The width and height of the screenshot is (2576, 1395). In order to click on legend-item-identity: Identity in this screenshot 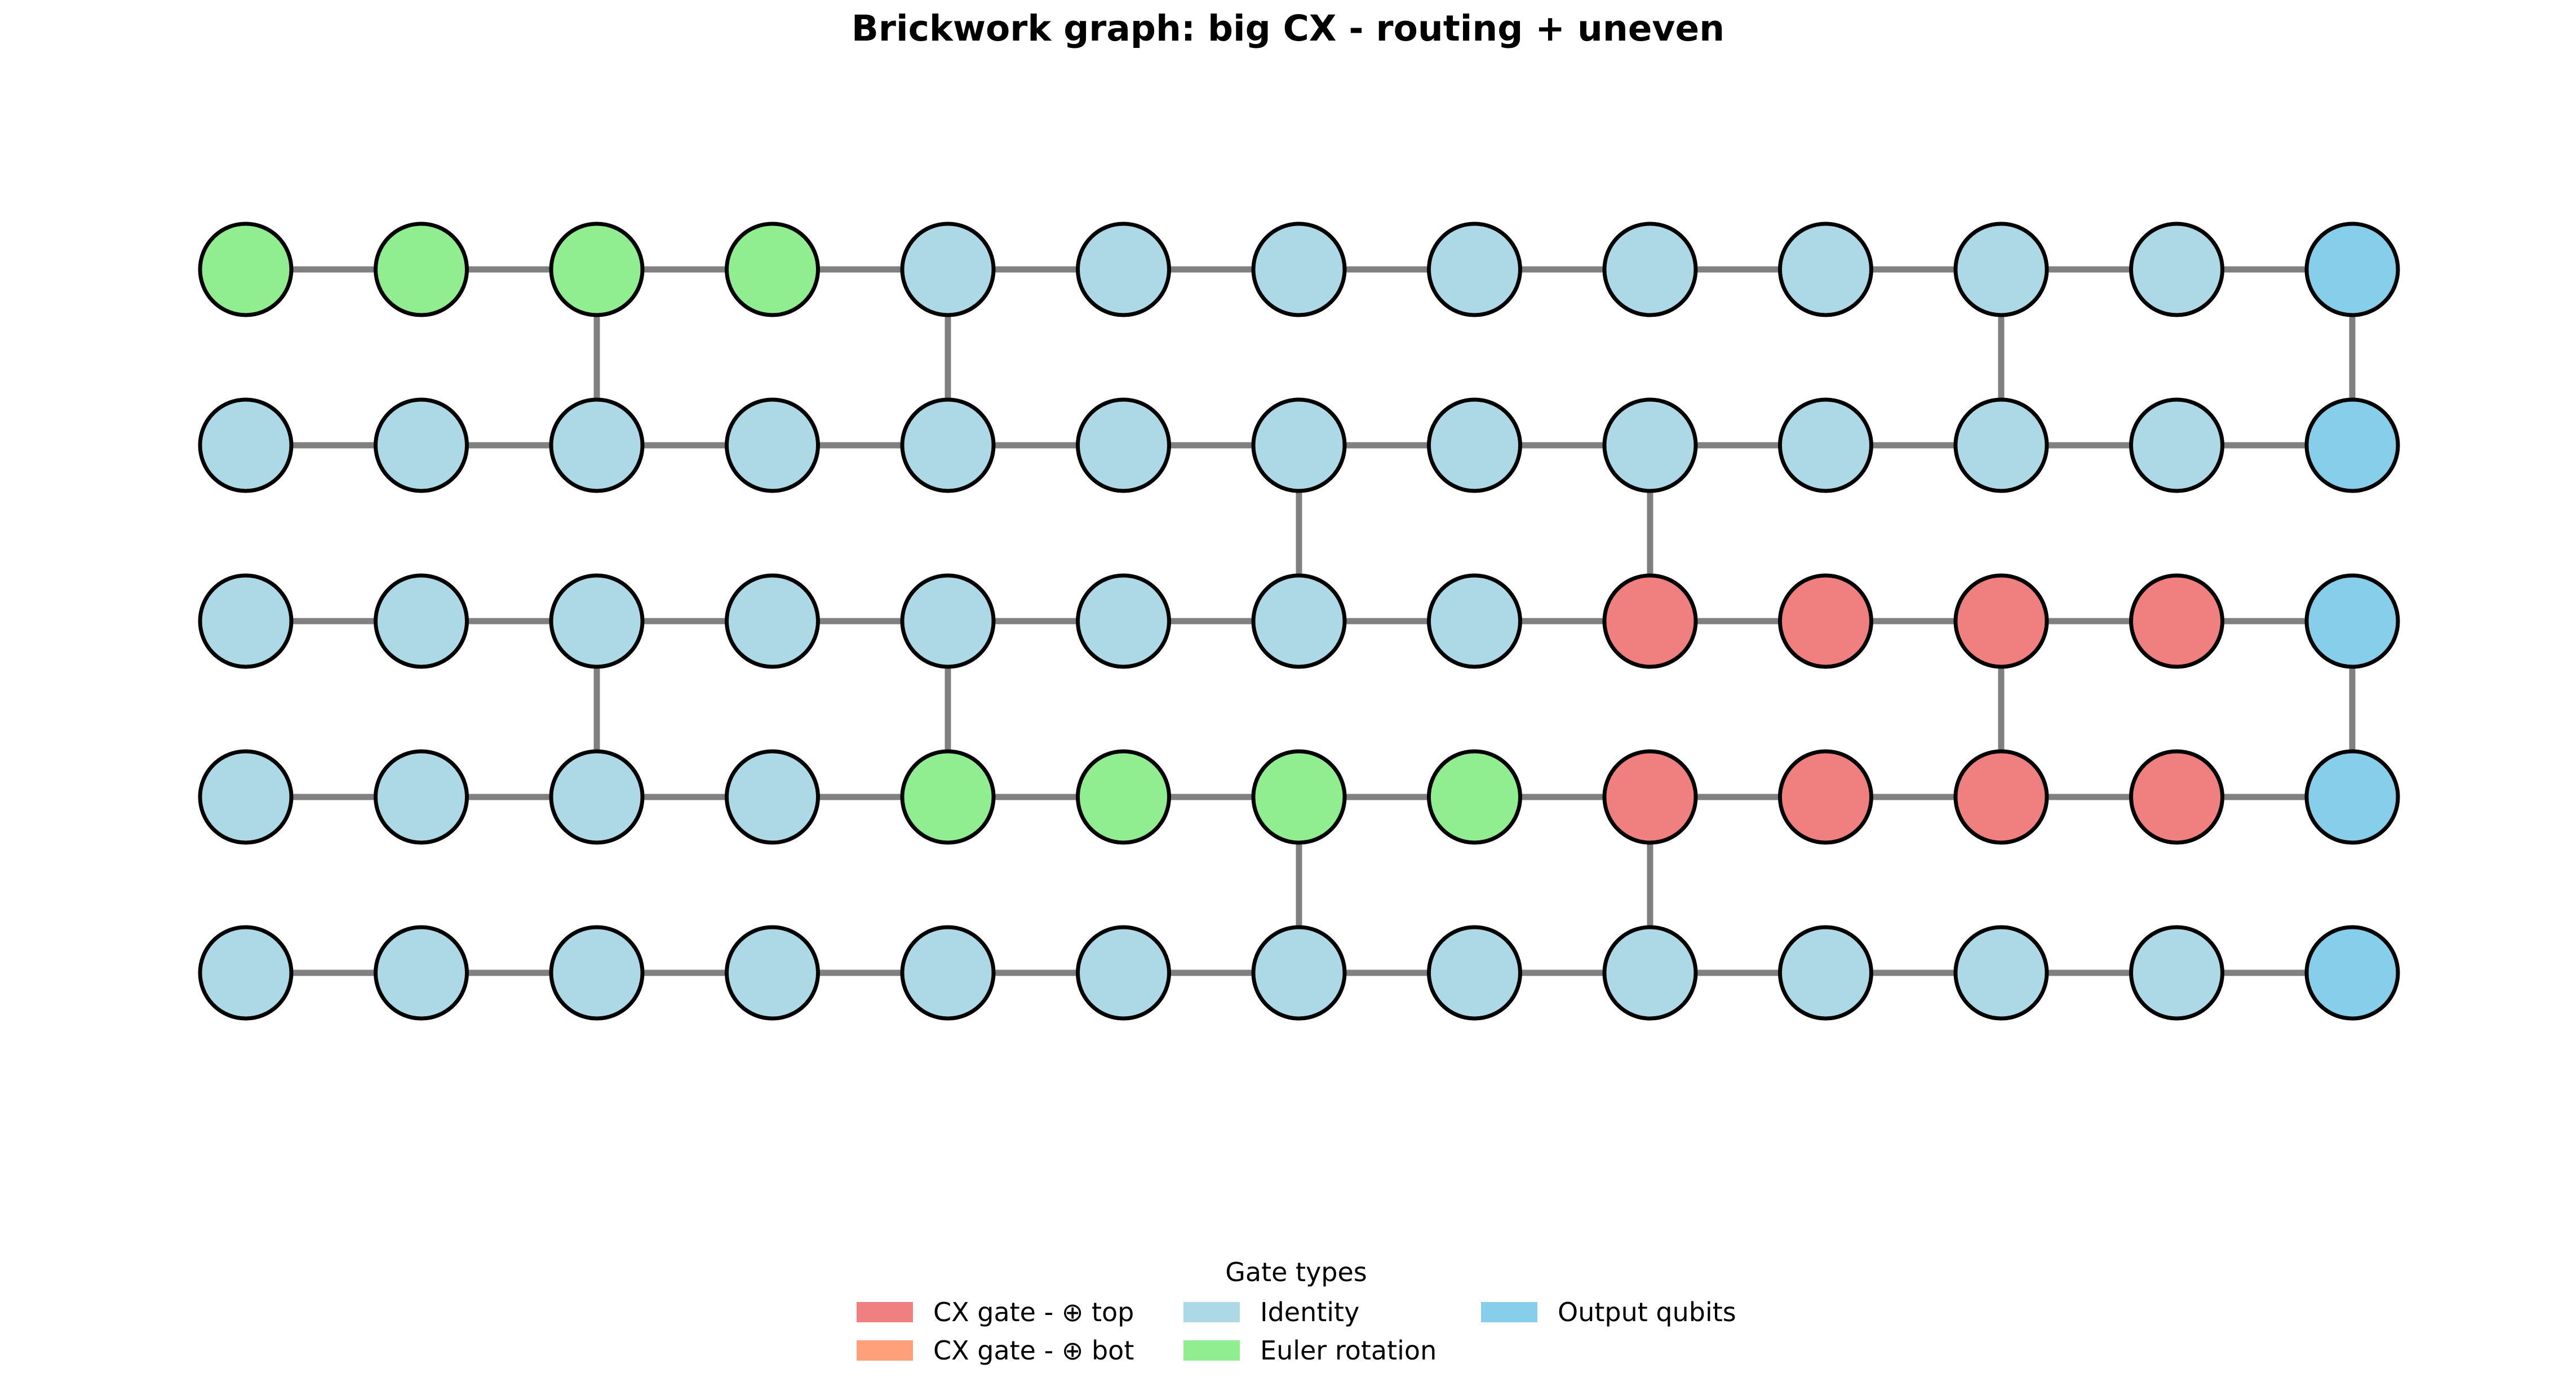, I will do `click(1271, 1312)`.